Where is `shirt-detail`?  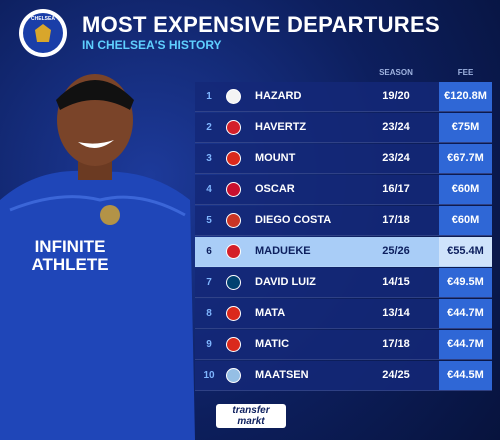 shirt-detail is located at coordinates (97, 206).